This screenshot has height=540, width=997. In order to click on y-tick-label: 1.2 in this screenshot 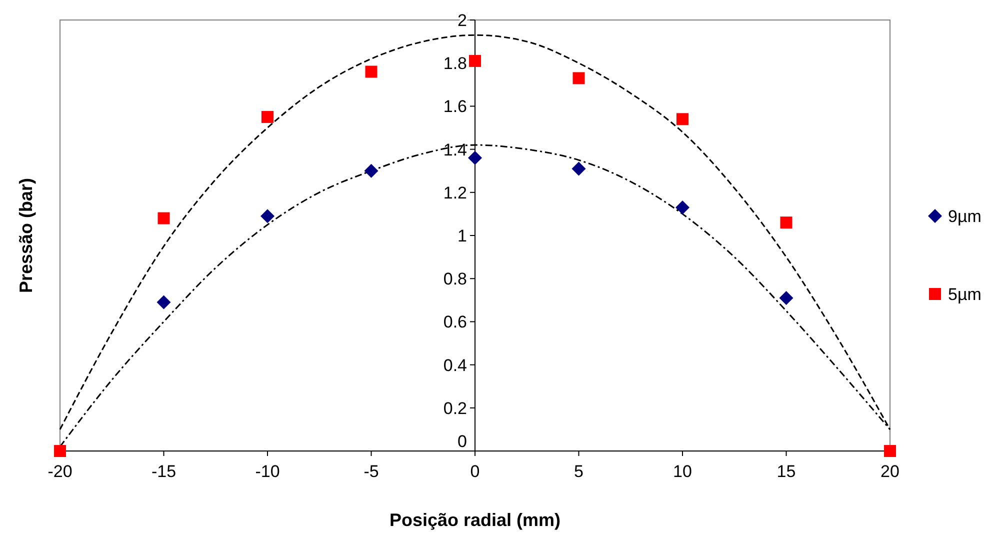, I will do `click(455, 192)`.